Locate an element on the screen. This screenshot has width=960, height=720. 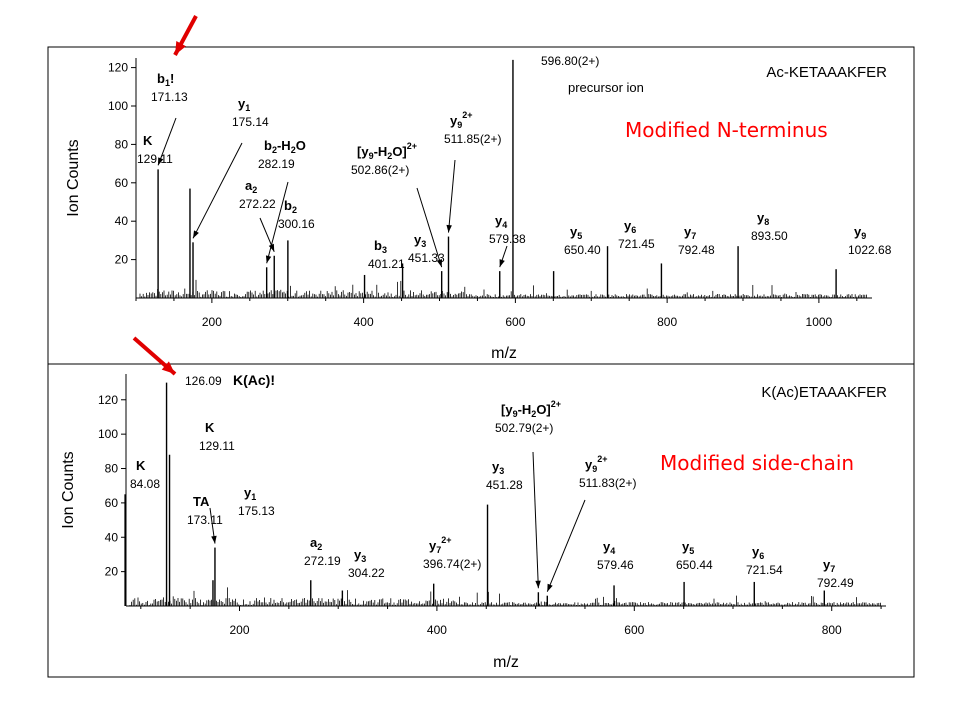
ion-name-label: y92+ is located at coordinates (461, 120).